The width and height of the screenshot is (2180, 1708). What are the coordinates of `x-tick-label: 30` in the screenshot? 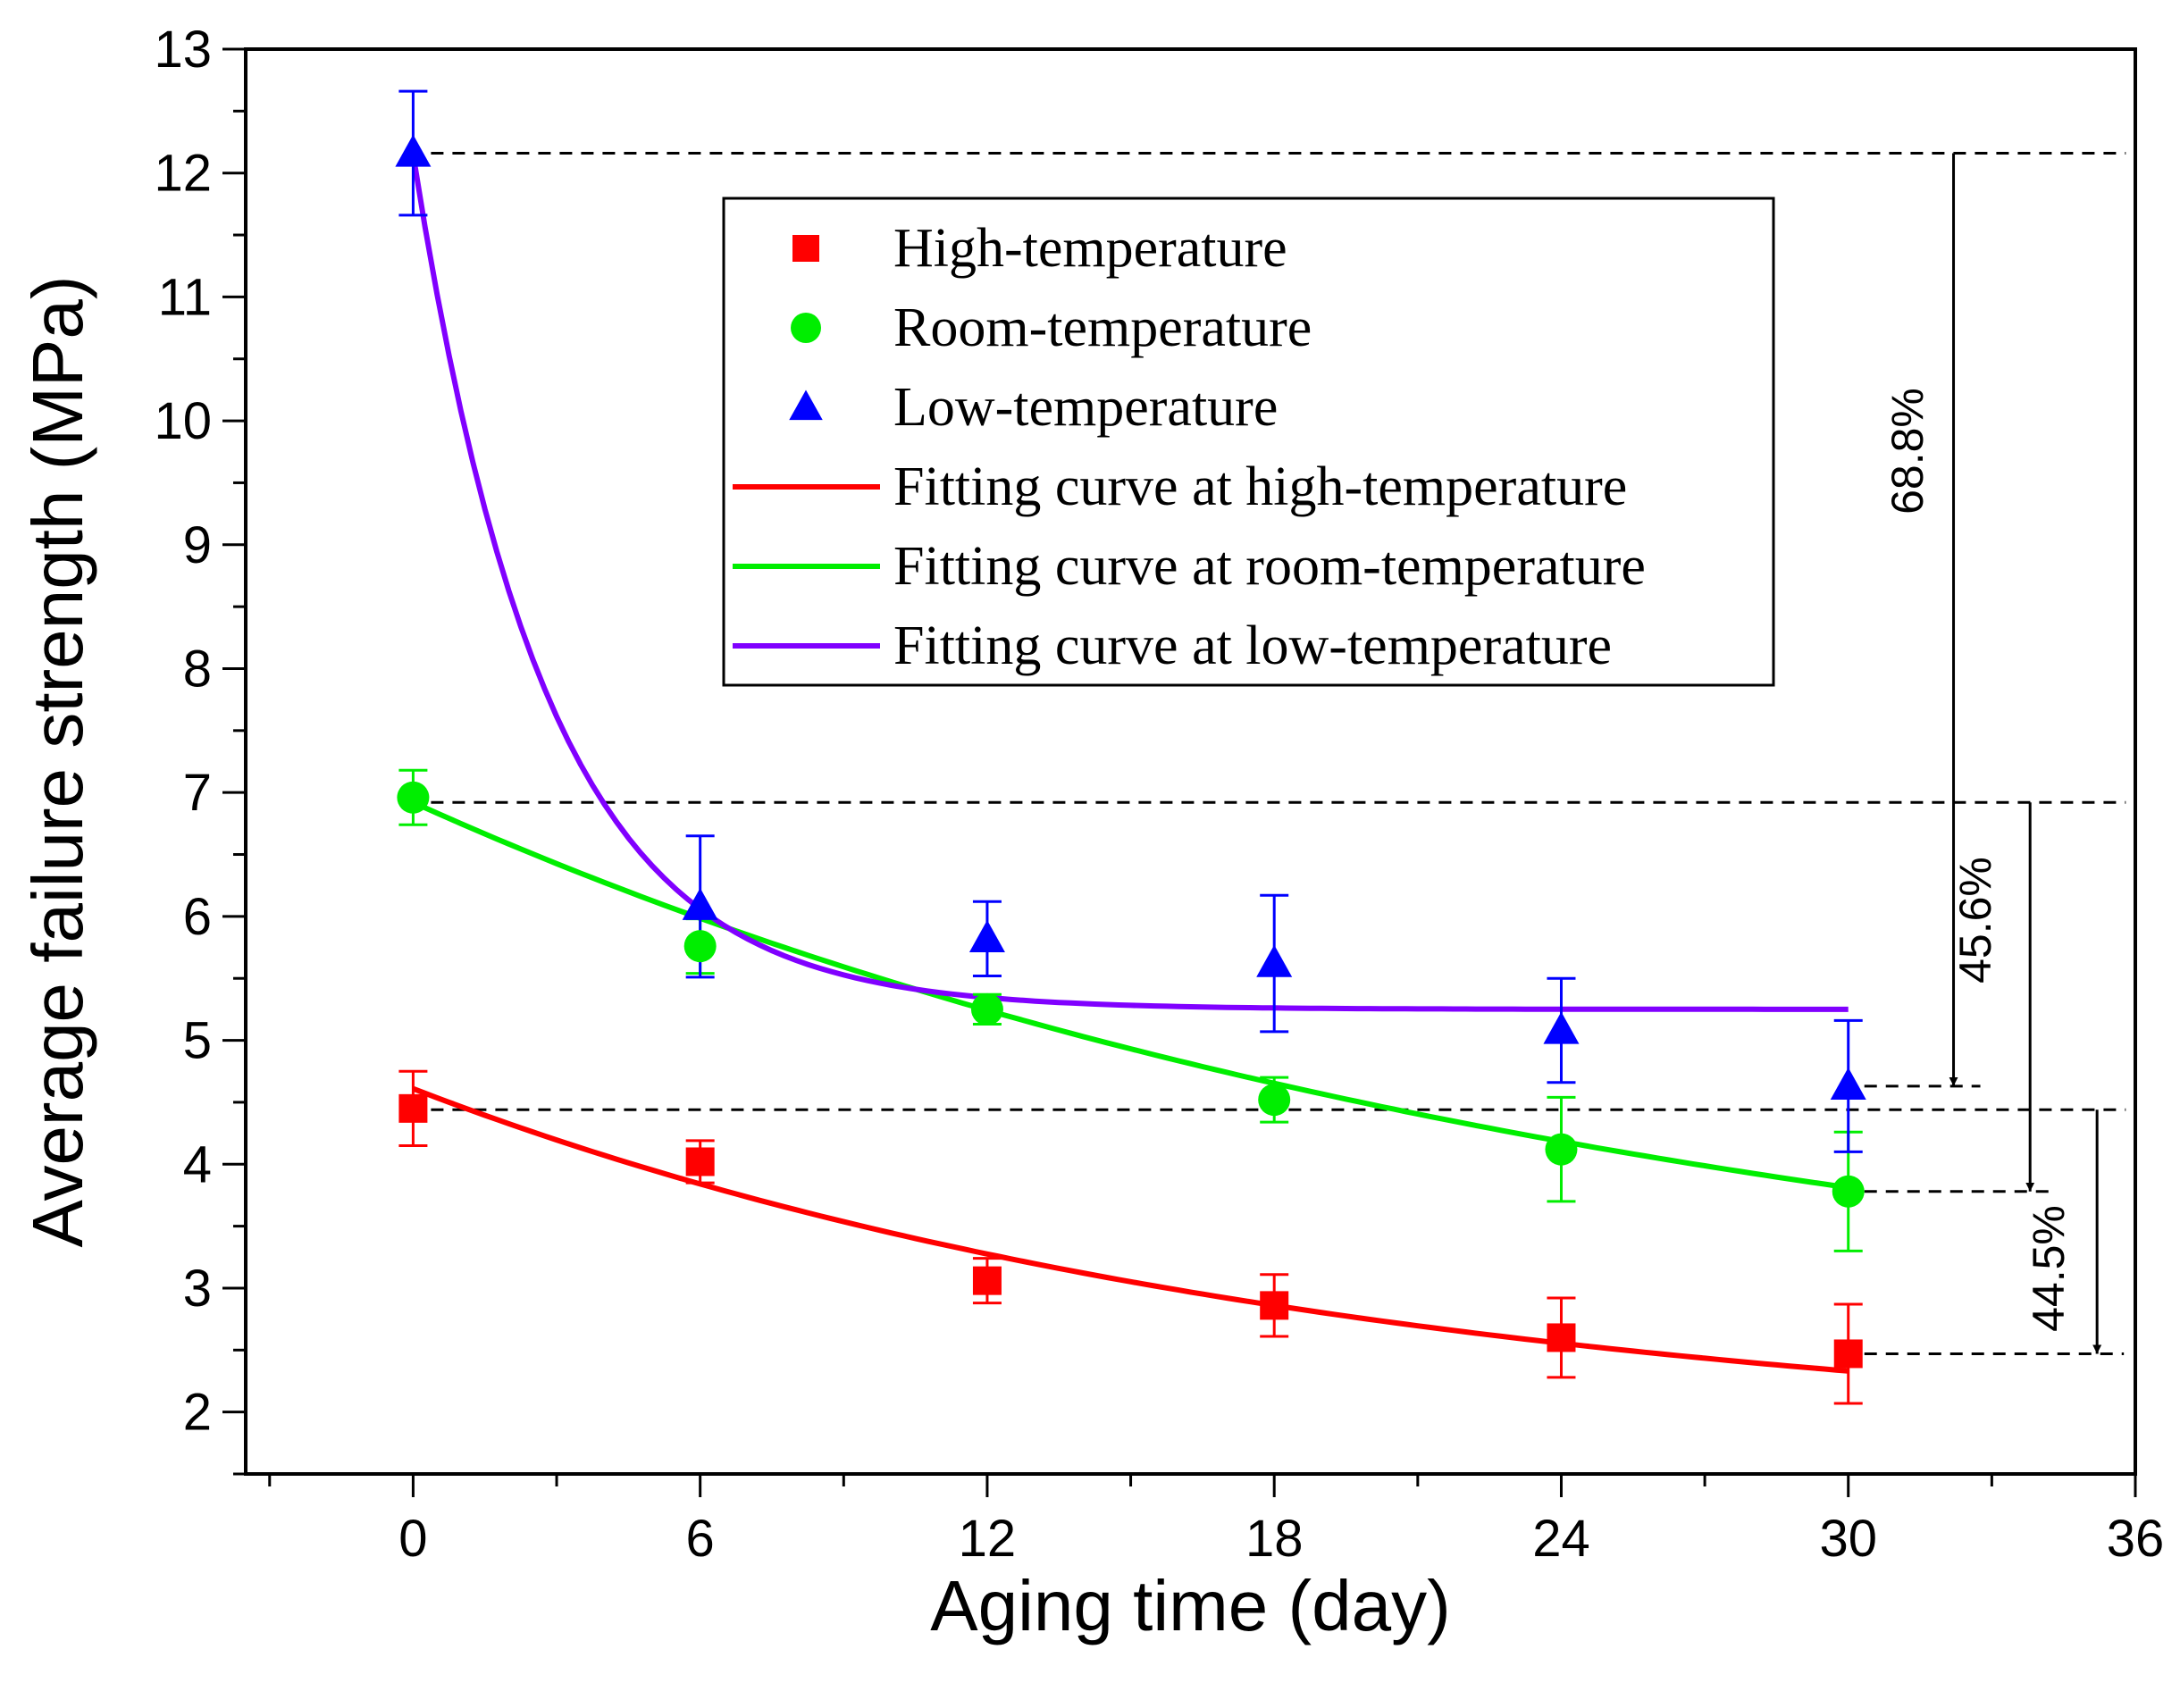 It's located at (1848, 1539).